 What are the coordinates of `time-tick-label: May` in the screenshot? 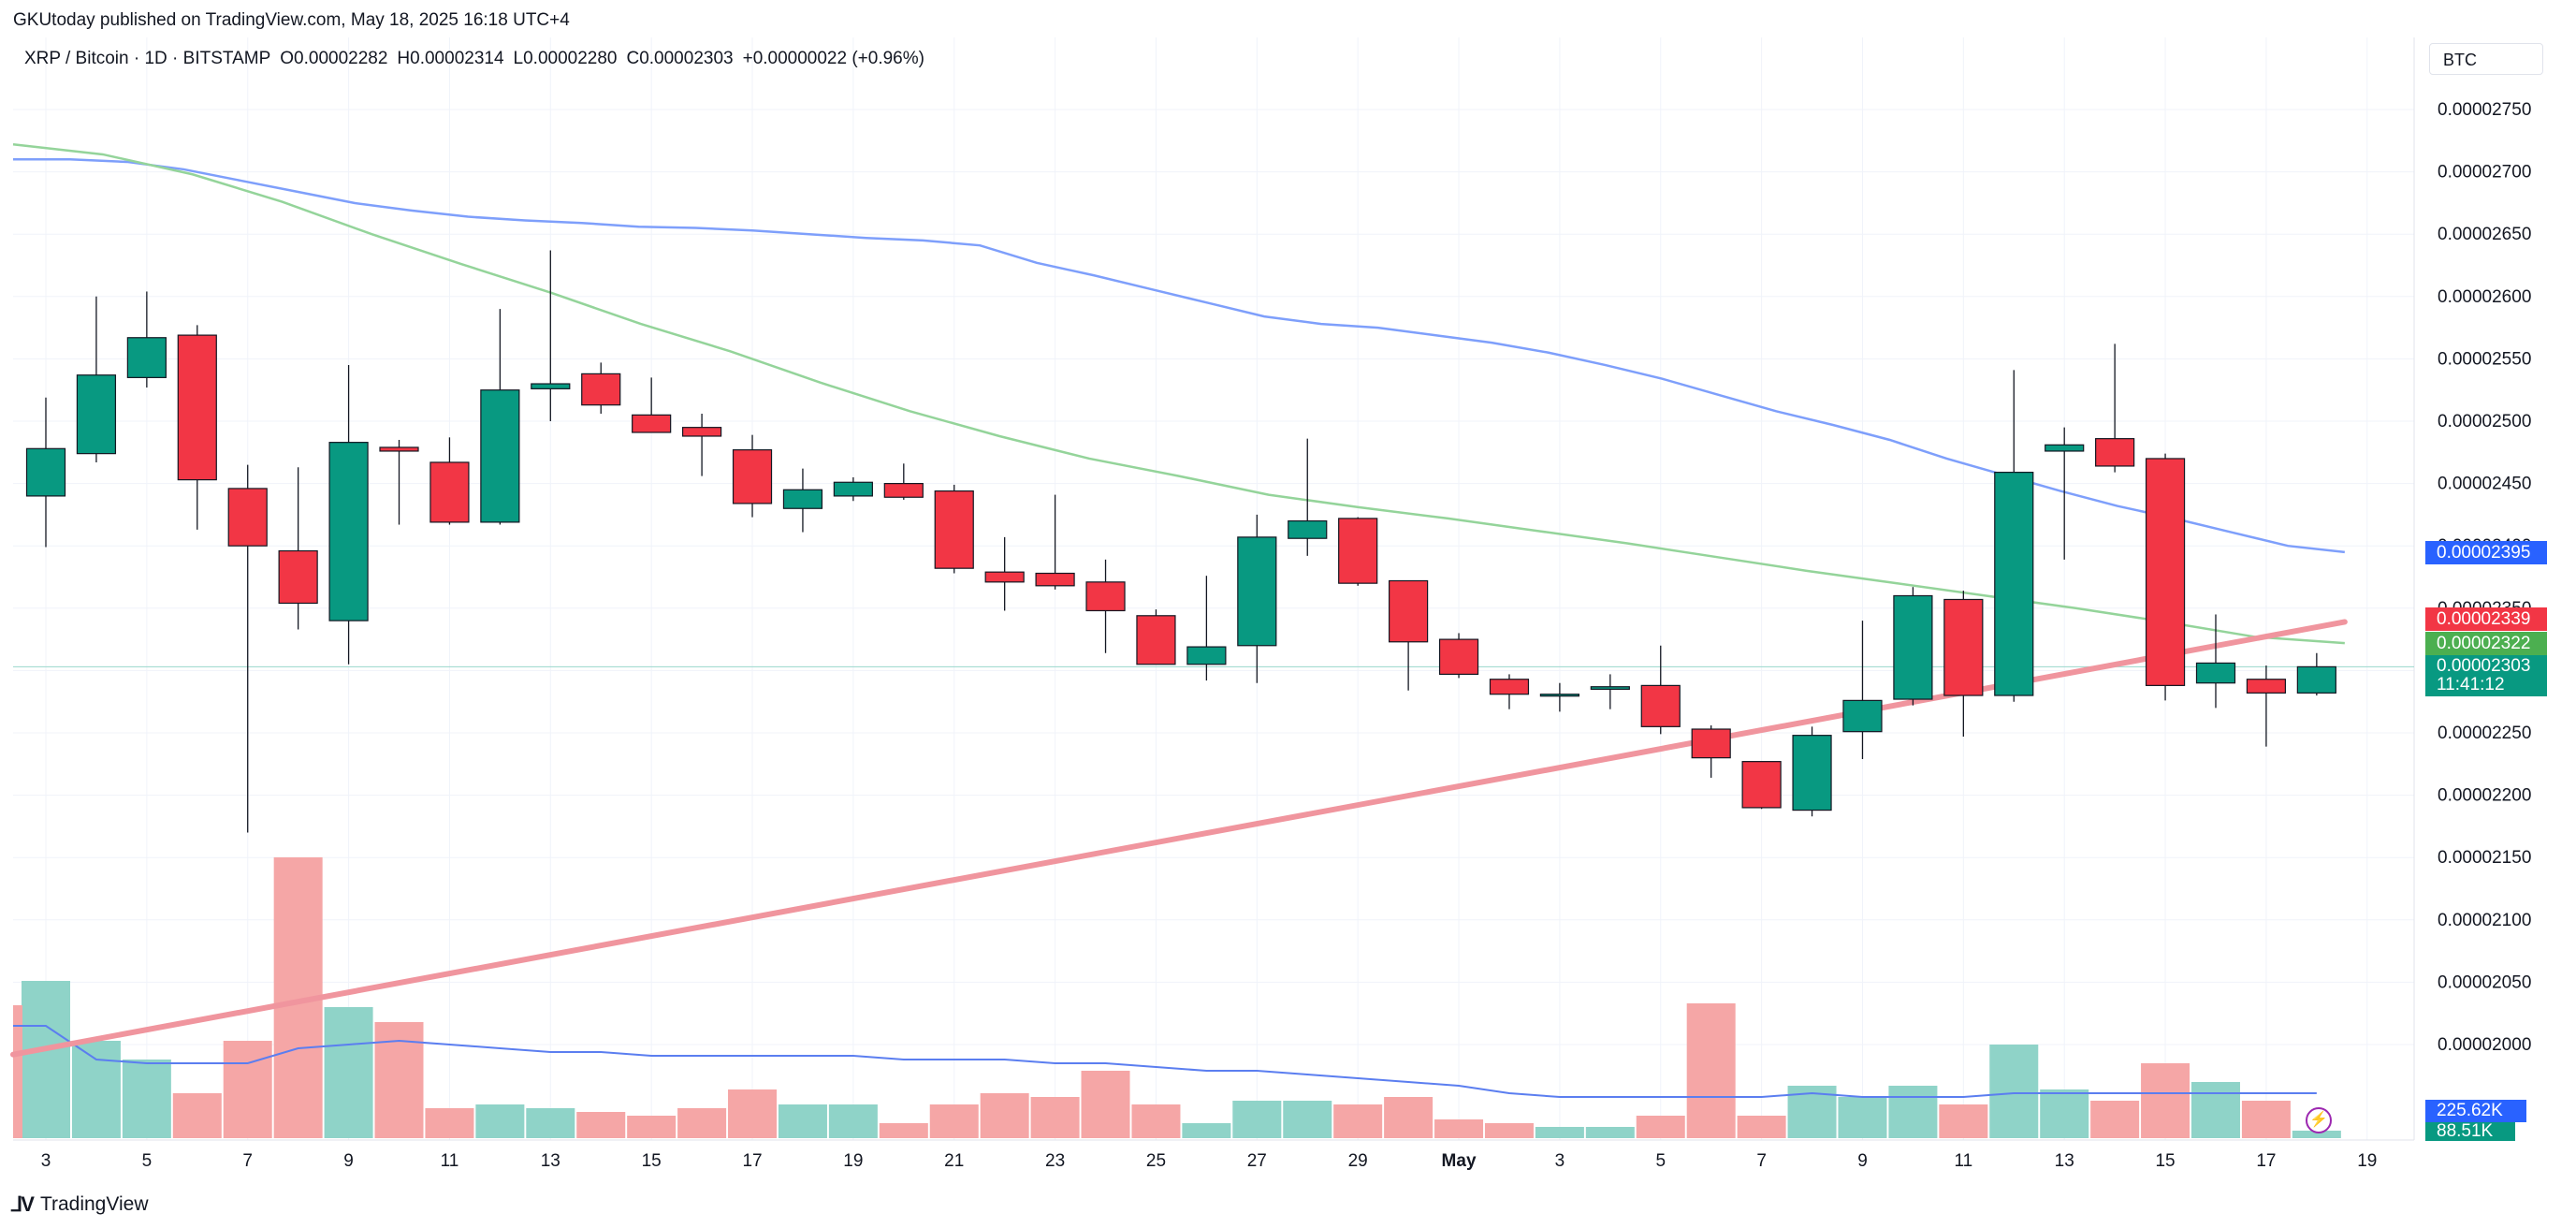 It's located at (1459, 1161).